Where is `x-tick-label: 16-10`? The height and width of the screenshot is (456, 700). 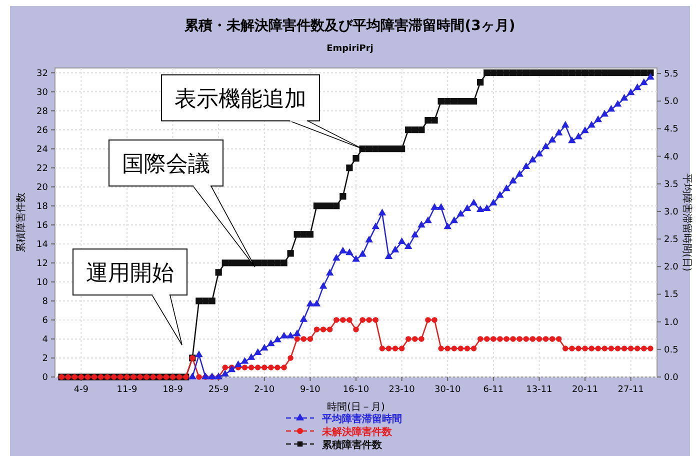
x-tick-label: 16-10 is located at coordinates (356, 390).